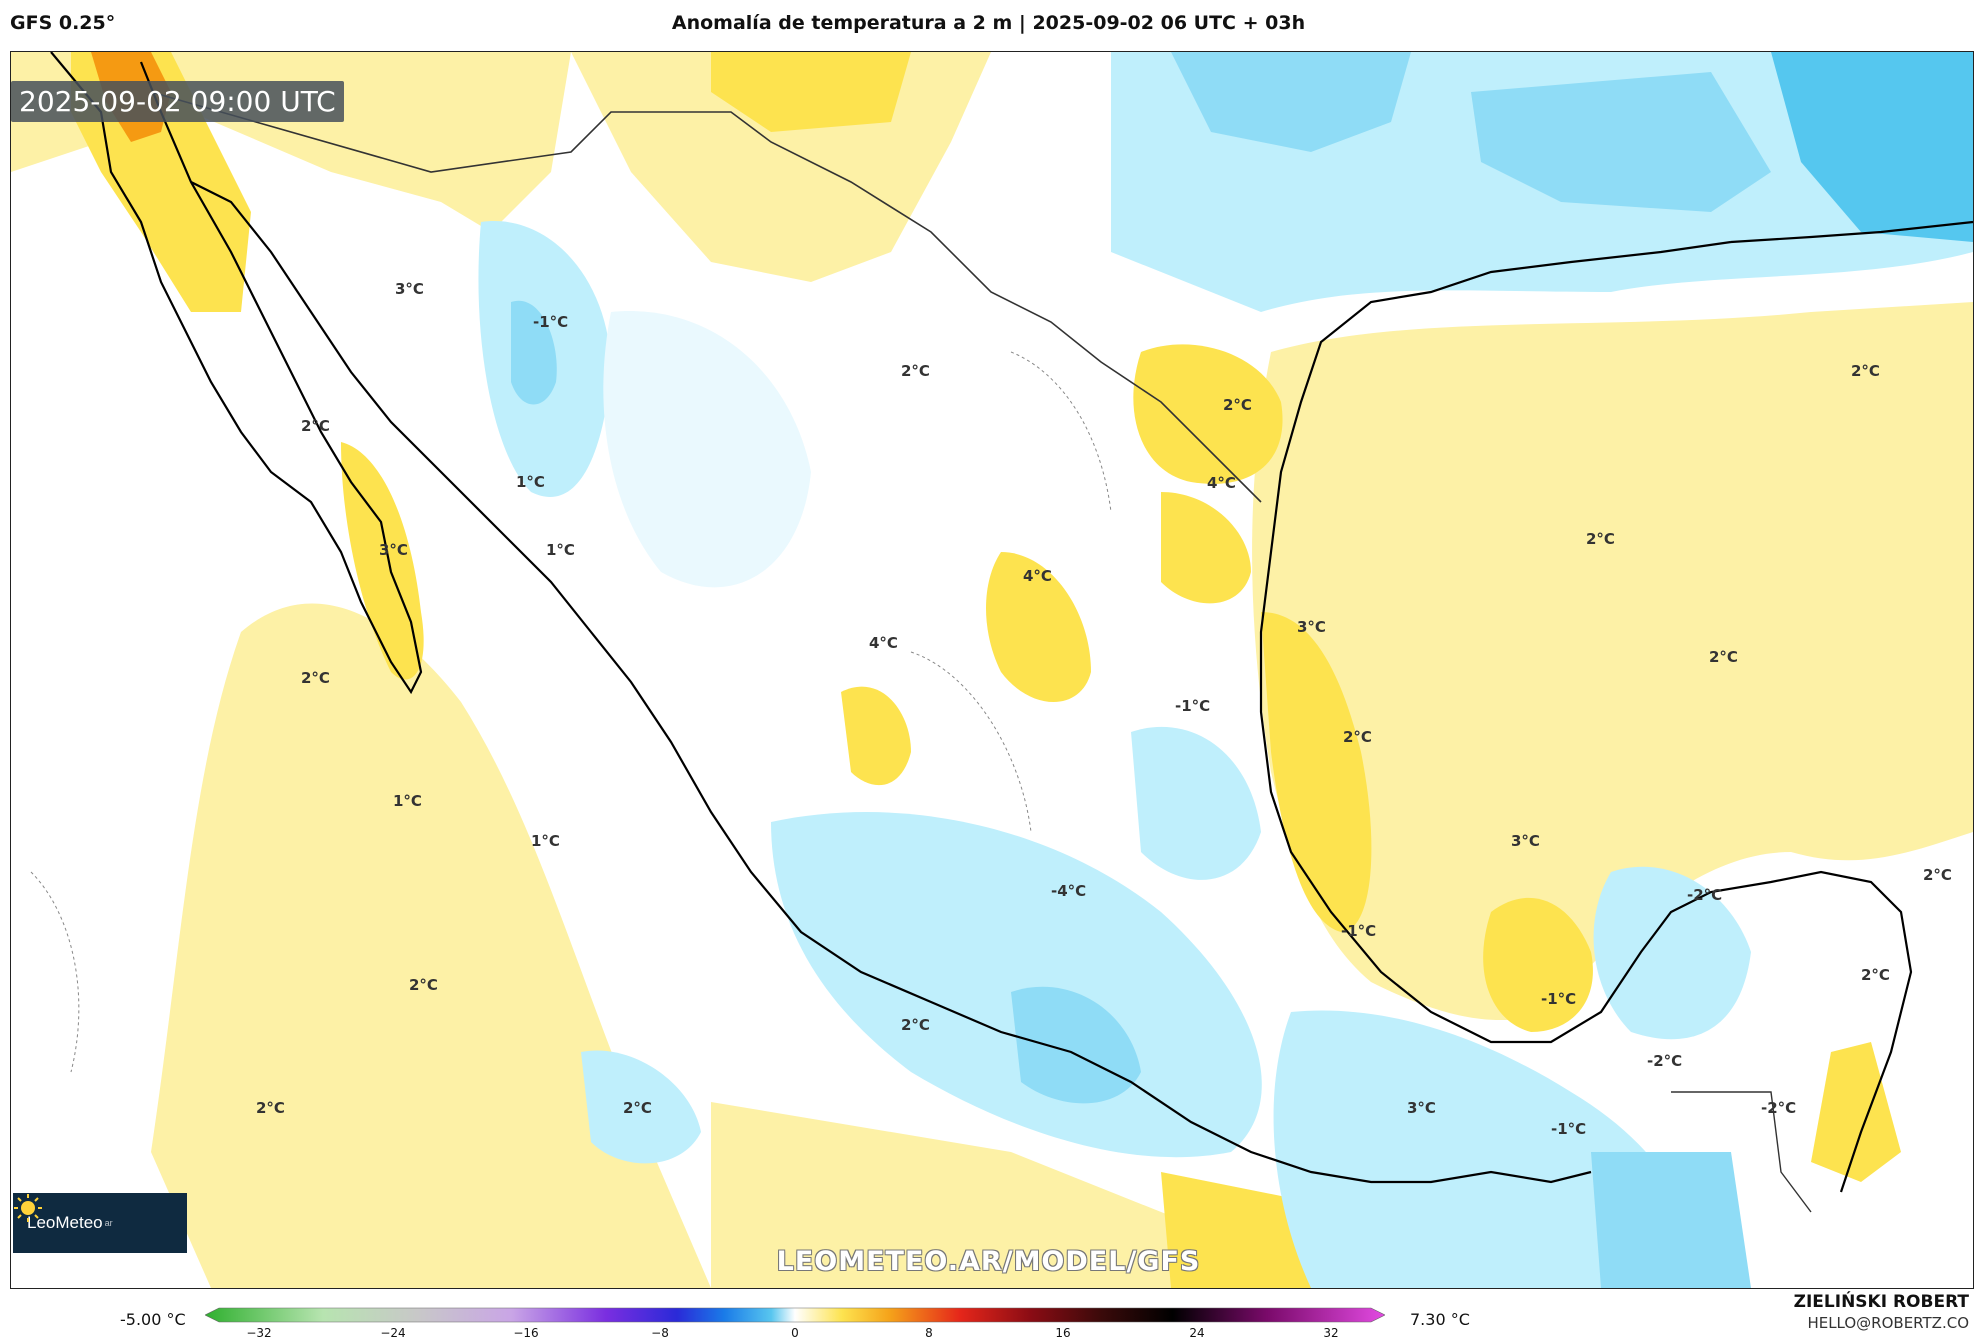 This screenshot has width=1977, height=1340. Describe the element at coordinates (526, 1333) in the screenshot. I see `colorbar-tick: −16` at that location.